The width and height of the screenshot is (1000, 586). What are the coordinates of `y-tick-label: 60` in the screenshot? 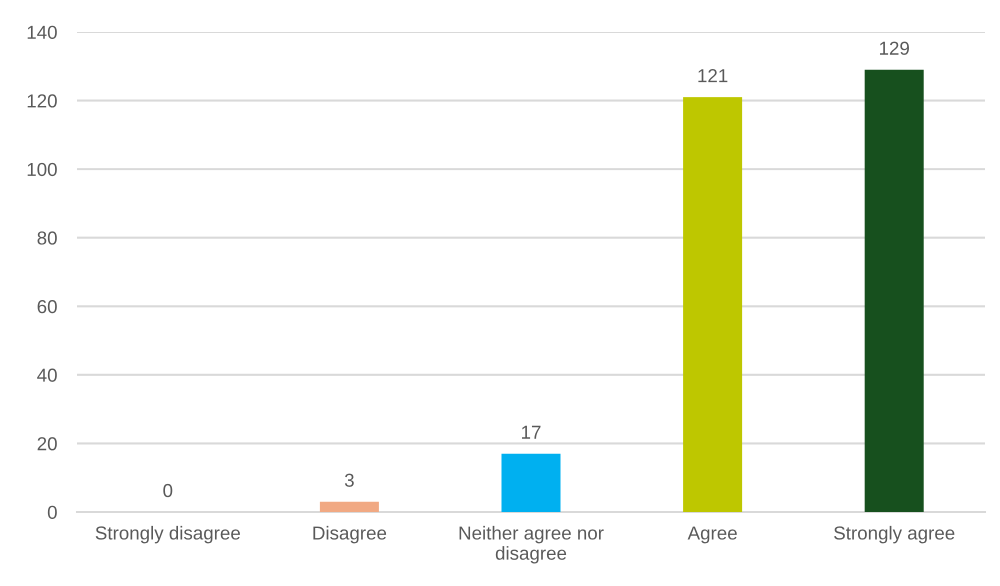 It's located at (47, 307).